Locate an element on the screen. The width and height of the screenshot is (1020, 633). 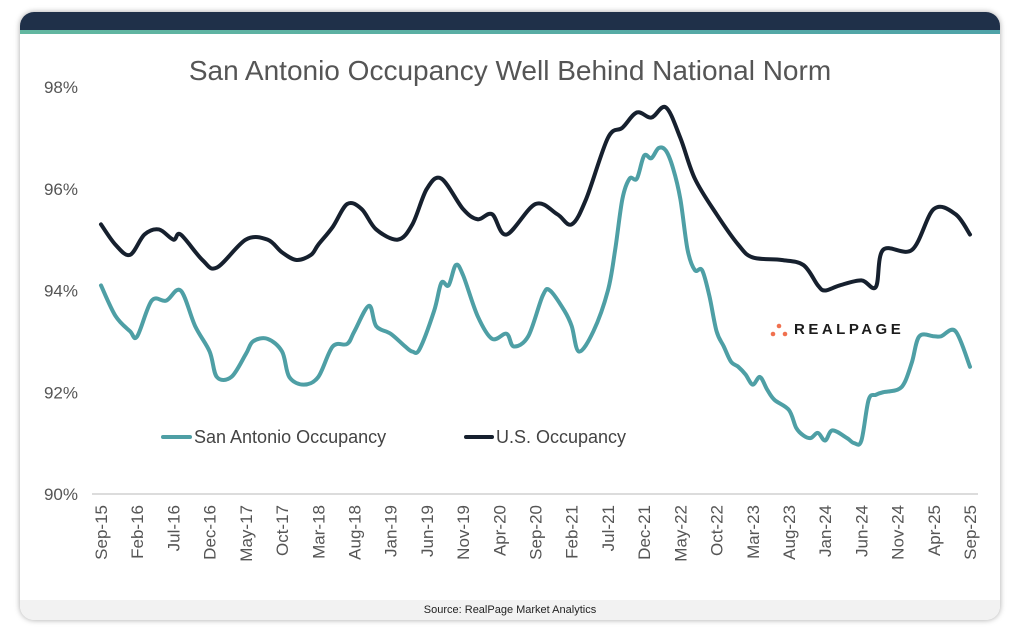
x-tick-label: Apr-20 is located at coordinates (499, 530).